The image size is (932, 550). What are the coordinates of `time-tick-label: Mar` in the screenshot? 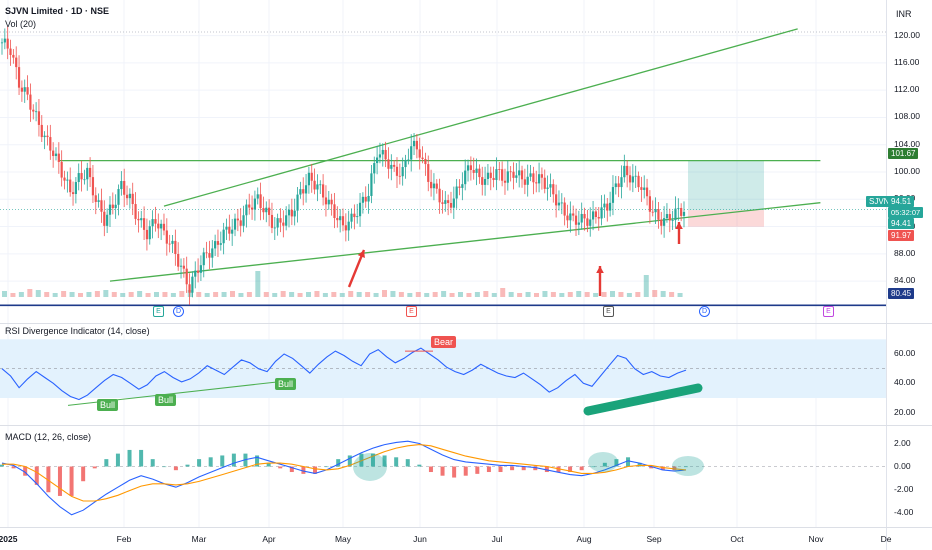 It's located at (199, 539).